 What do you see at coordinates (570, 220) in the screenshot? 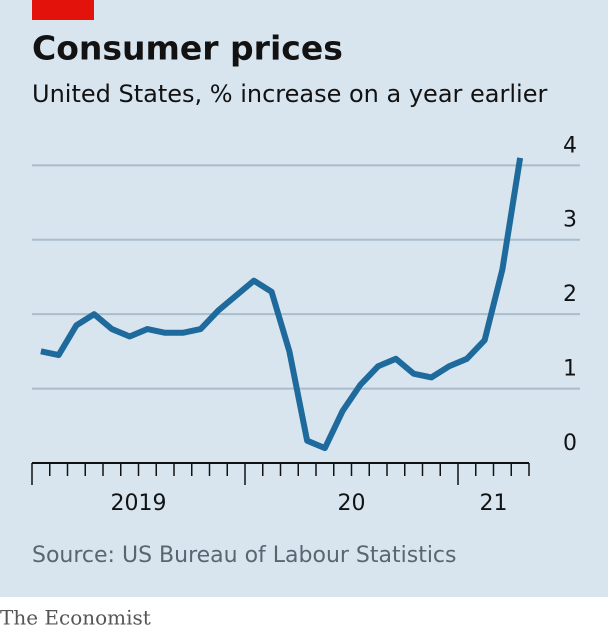
I see `y-tick-label: 3` at bounding box center [570, 220].